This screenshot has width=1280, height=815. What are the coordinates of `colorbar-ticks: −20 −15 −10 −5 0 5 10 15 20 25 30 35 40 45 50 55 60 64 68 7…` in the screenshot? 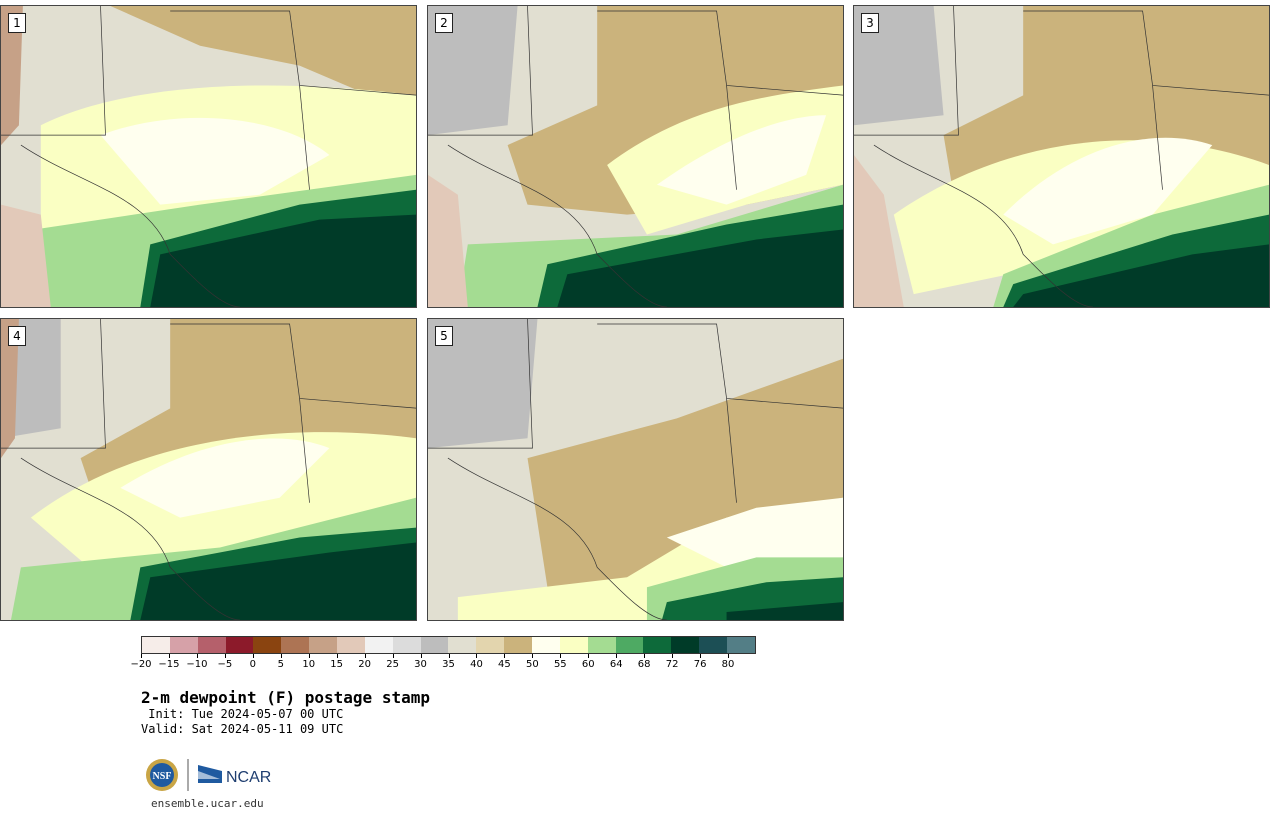 It's located at (443, 664).